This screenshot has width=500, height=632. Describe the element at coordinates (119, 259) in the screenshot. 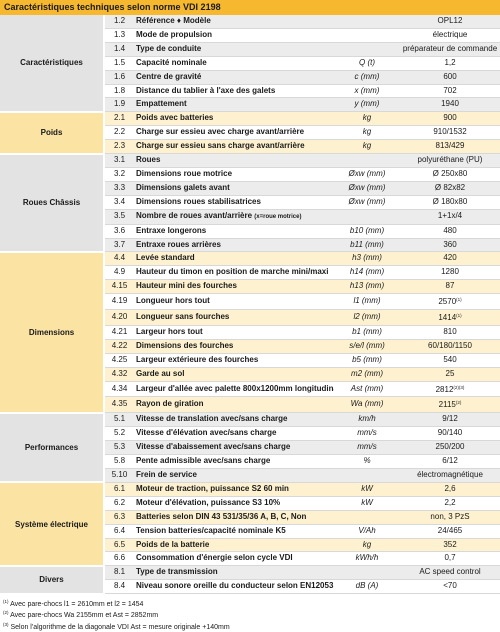

I see `row-number: 4.4` at that location.